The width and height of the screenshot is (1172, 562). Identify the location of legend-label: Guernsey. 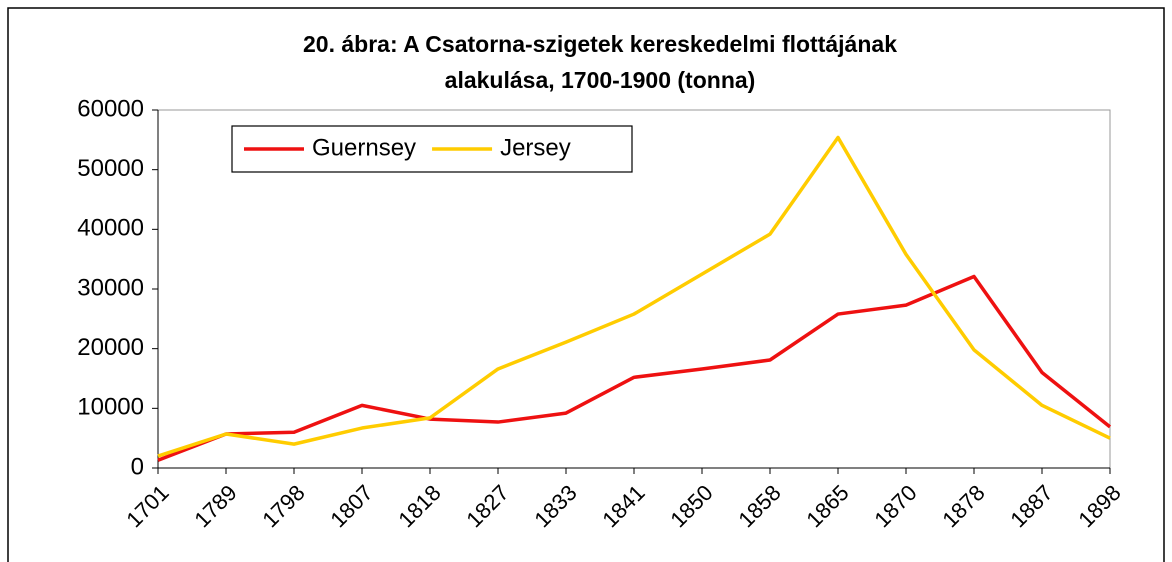
(364, 147).